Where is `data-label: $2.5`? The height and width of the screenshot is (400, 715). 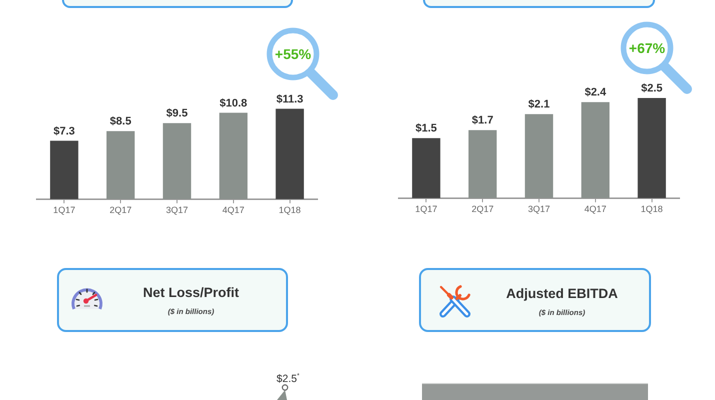 data-label: $2.5 is located at coordinates (652, 88).